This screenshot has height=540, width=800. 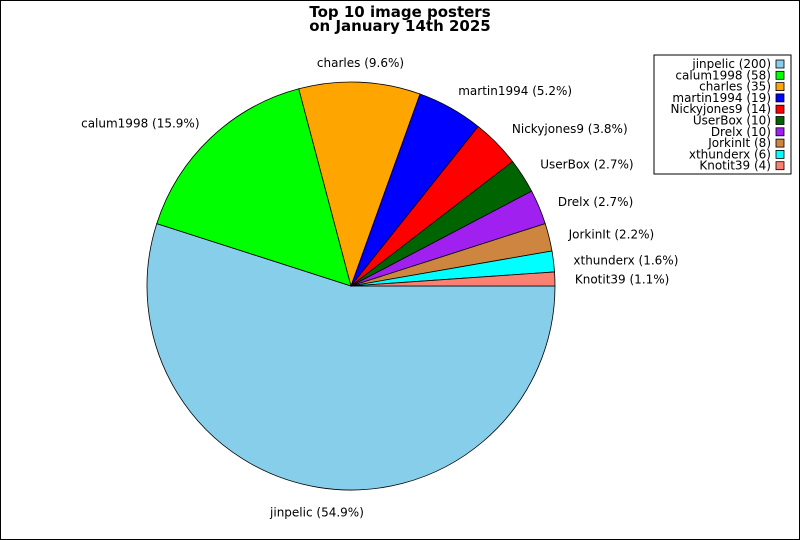 What do you see at coordinates (622, 279) in the screenshot?
I see `pie-label-knotit39: Knotit39 (1.1%)` at bounding box center [622, 279].